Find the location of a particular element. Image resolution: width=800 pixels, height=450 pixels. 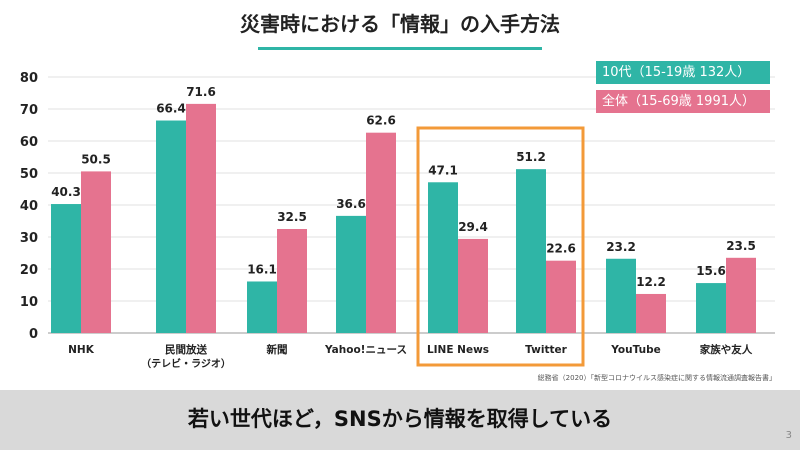

y-tick-label: 70 is located at coordinates (29, 110).